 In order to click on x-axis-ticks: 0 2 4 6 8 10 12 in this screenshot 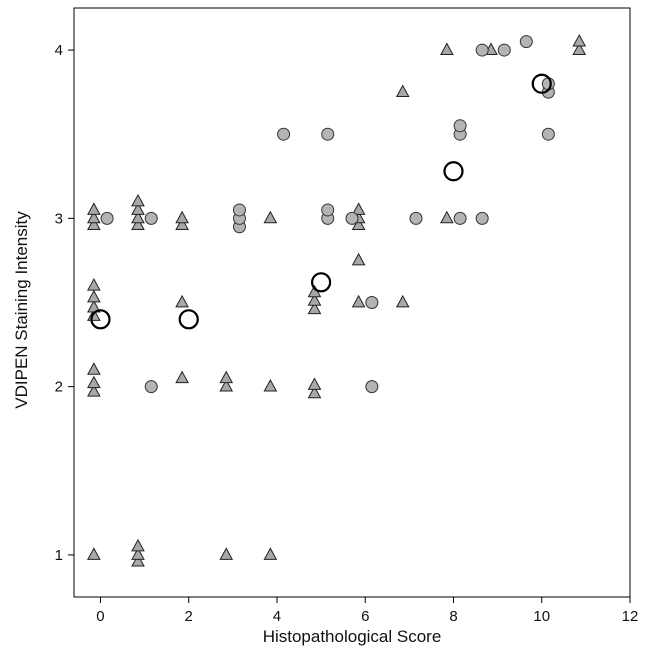, I will do `click(367, 611)`.